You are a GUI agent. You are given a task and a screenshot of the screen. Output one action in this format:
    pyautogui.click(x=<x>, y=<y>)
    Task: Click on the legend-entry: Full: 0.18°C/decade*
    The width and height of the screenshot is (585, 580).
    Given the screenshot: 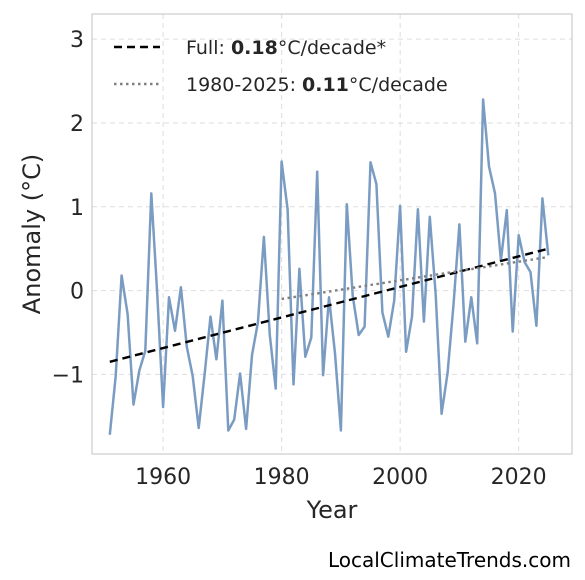 What is the action you would take?
    pyautogui.click(x=286, y=48)
    